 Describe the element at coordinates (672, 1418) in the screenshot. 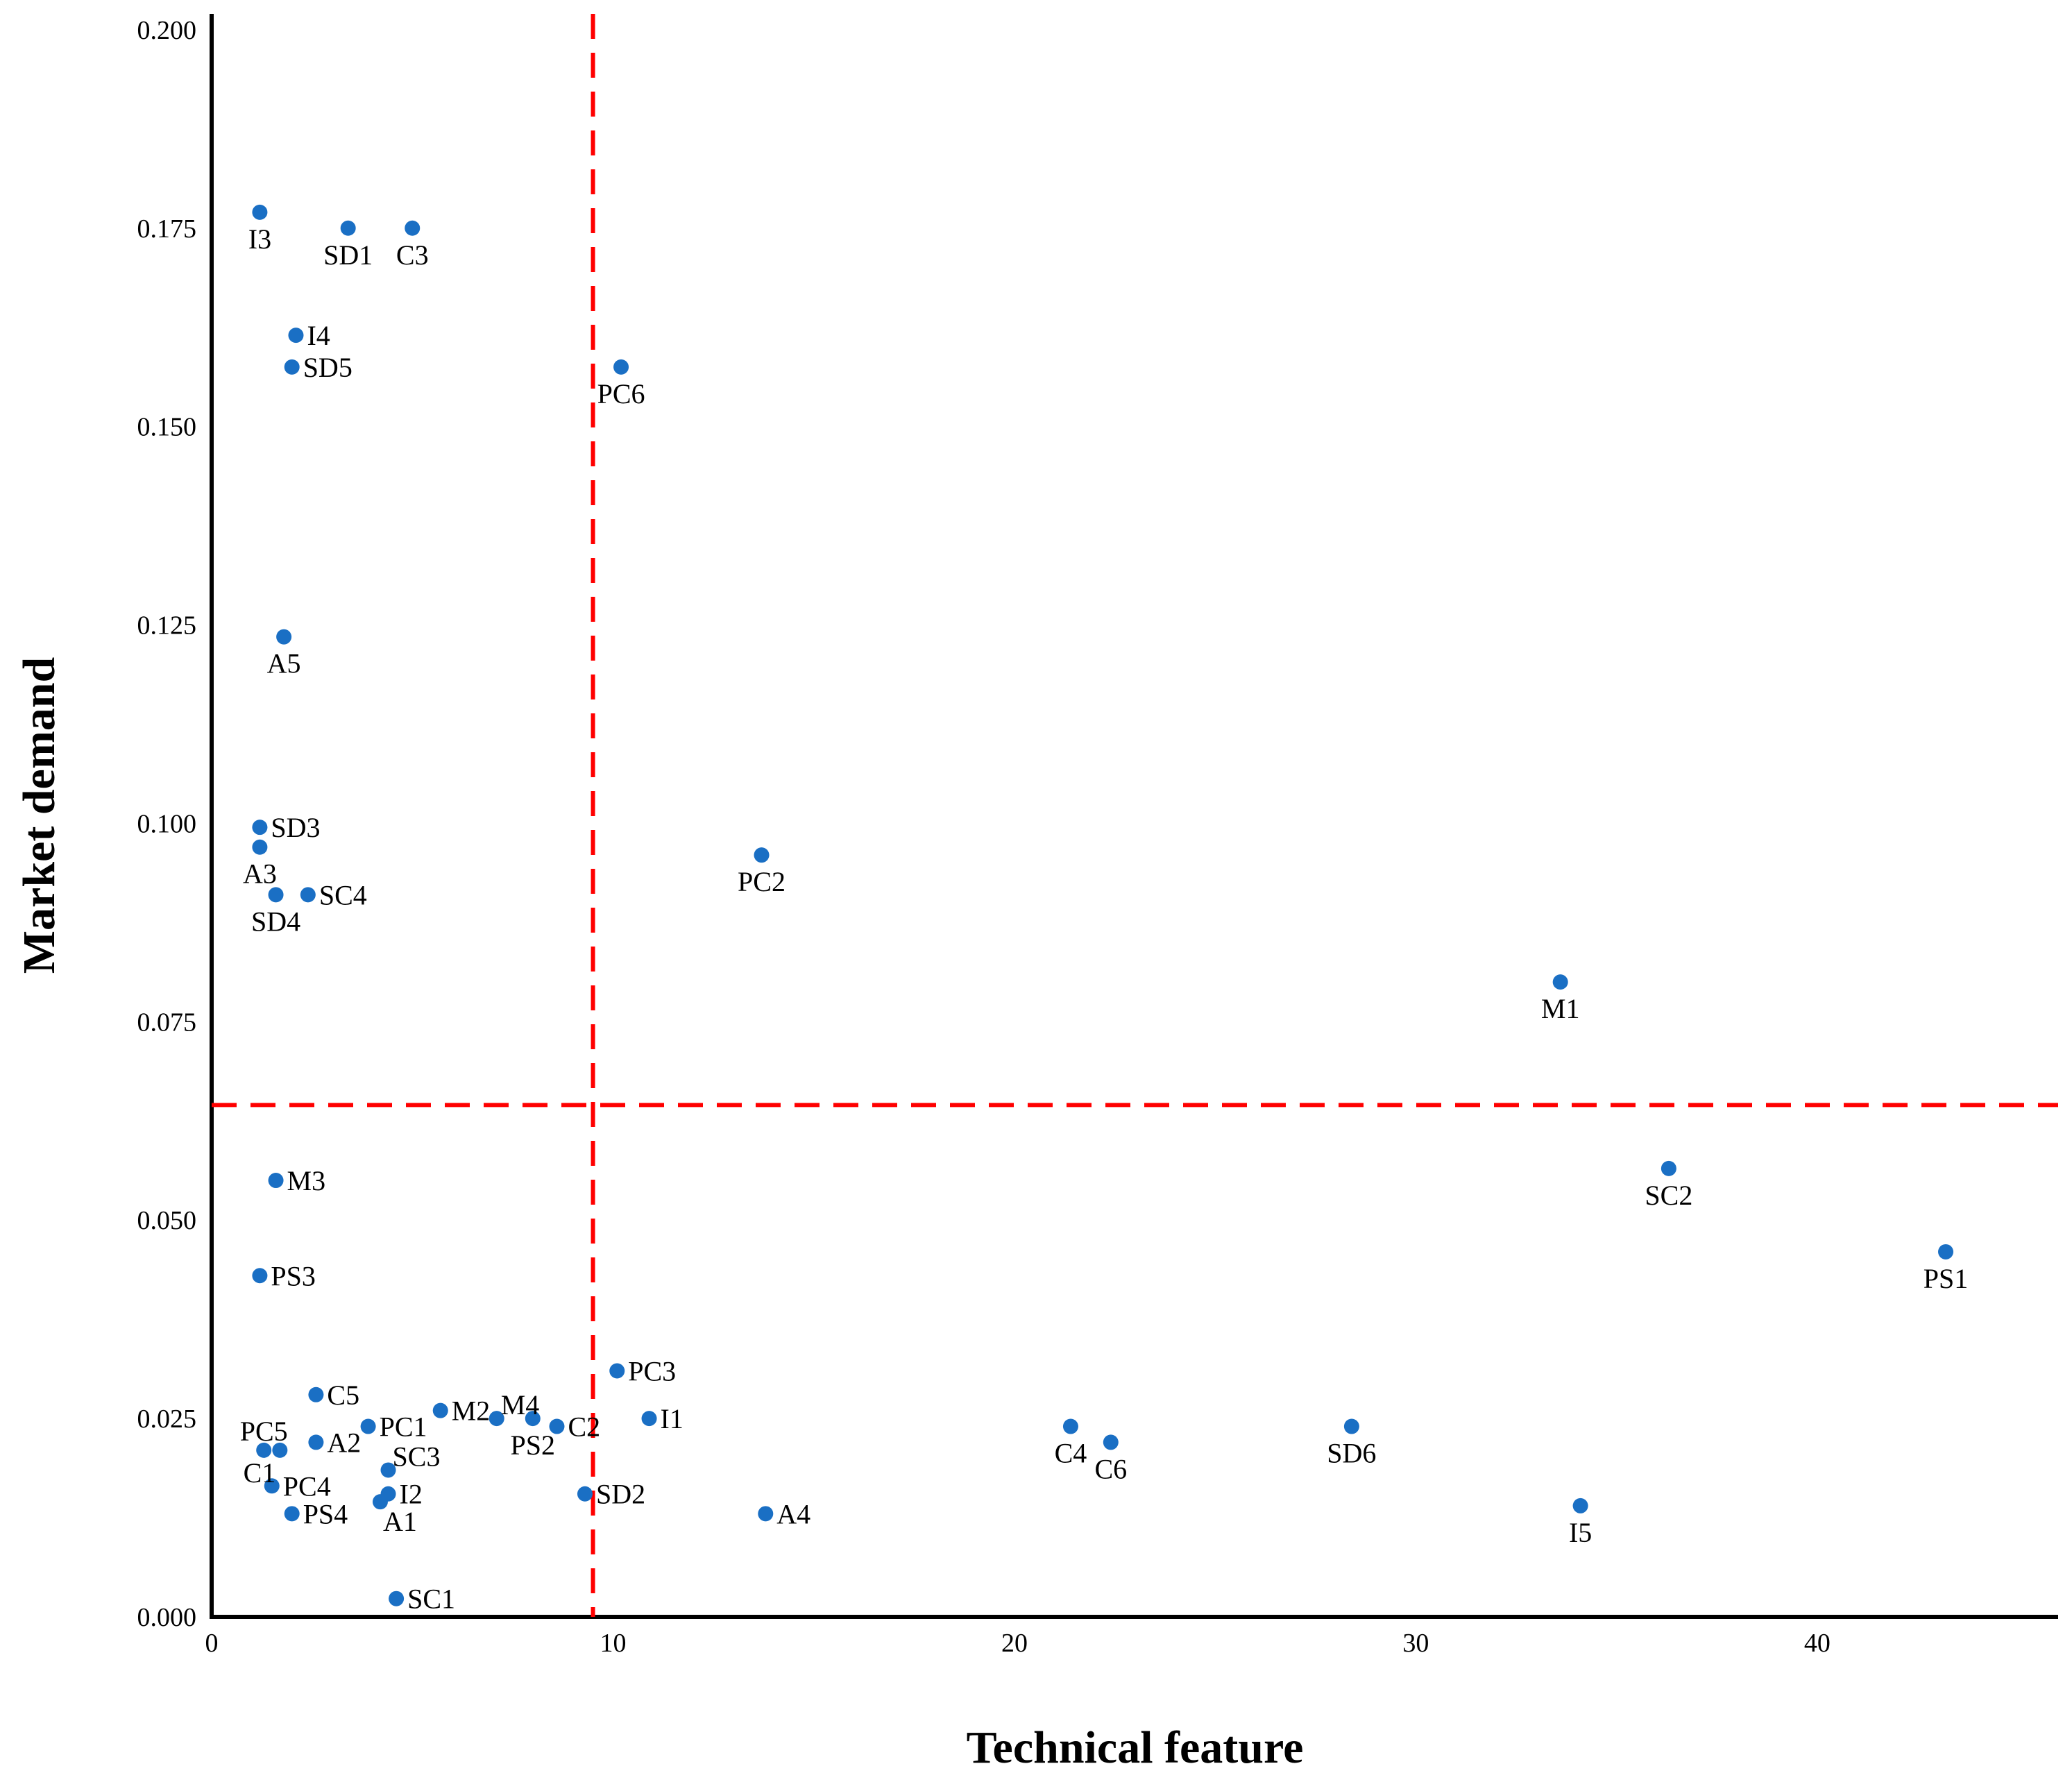

I see `point-label-i1: I1` at that location.